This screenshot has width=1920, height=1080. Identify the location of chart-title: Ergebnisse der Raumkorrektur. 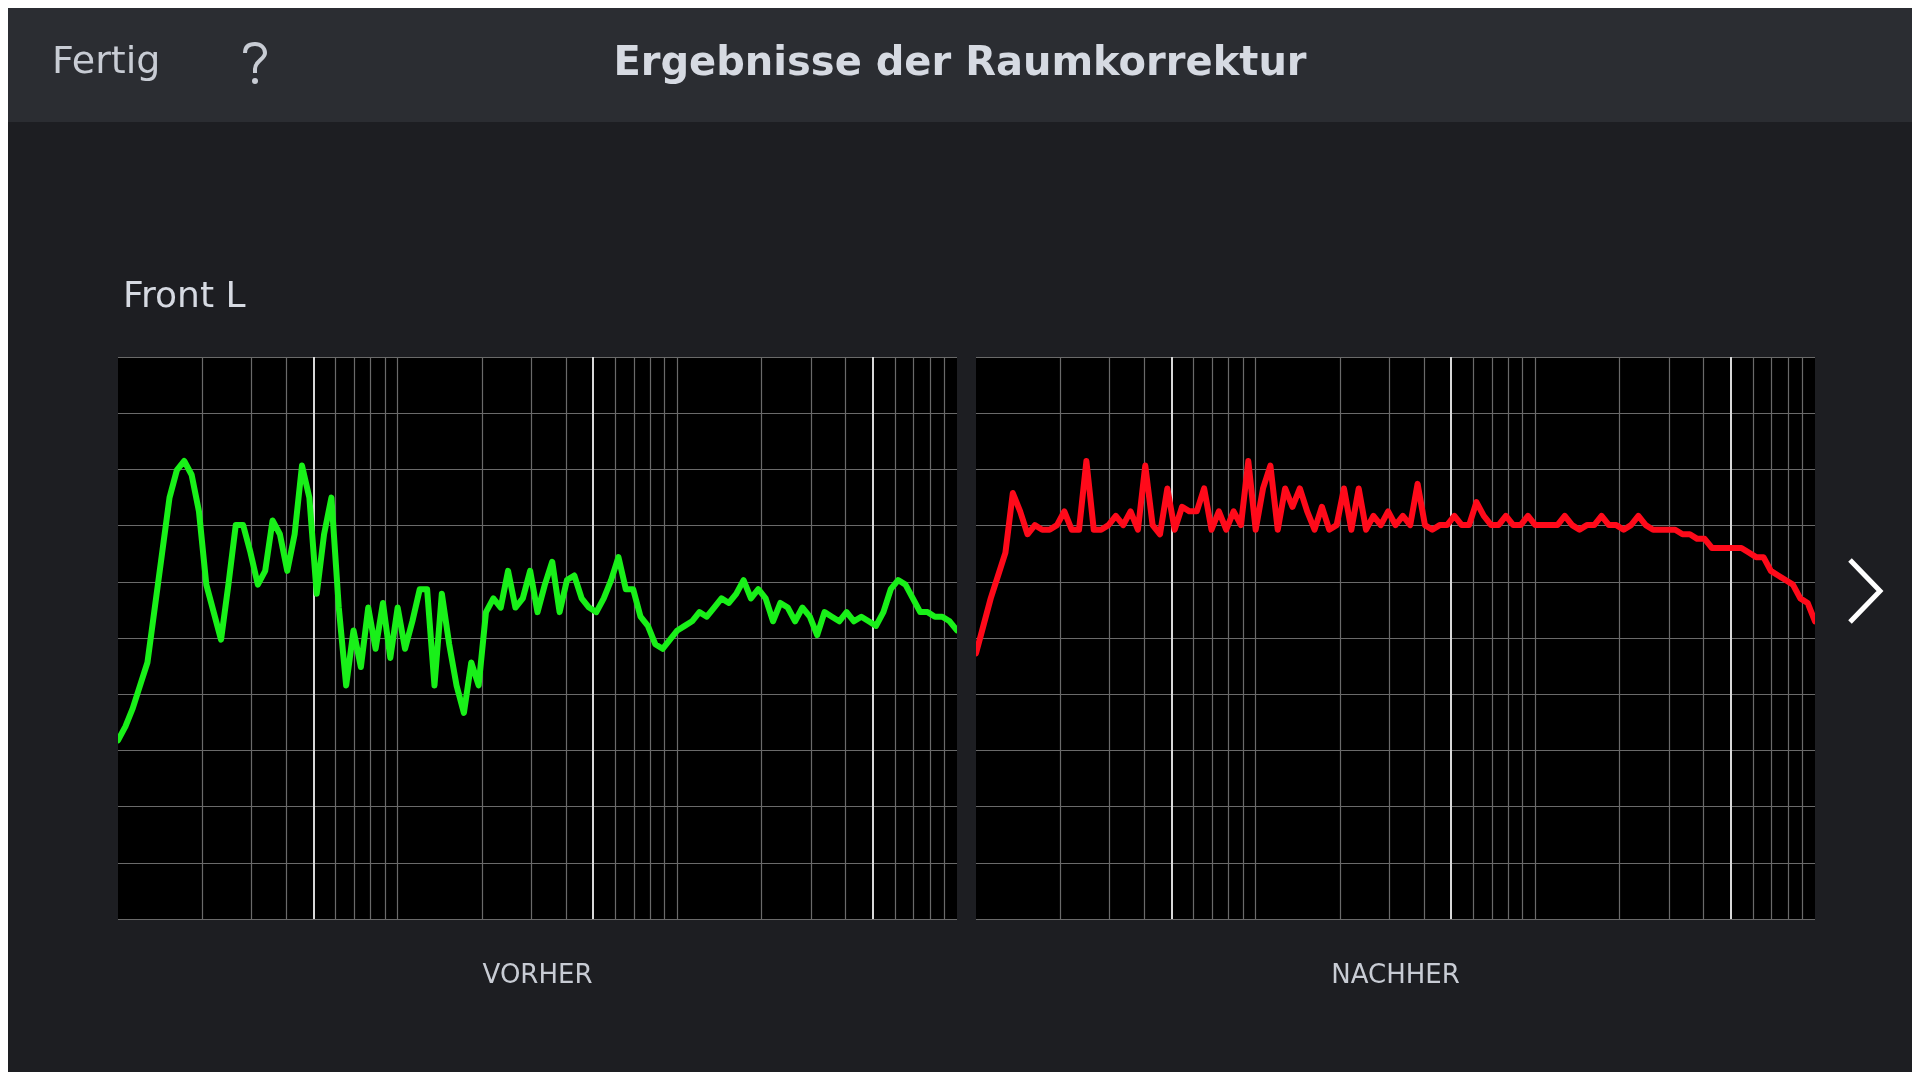
(960, 61).